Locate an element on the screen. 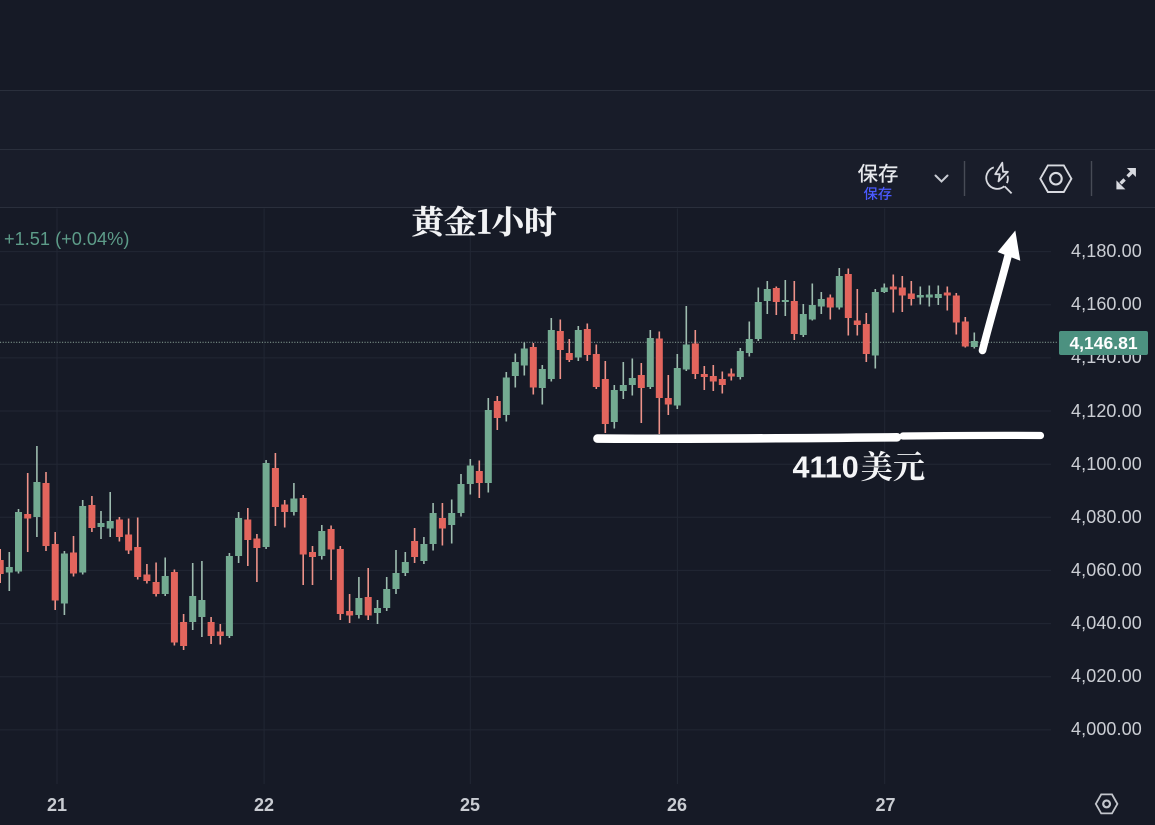  svg-text: 4110 is located at coordinates (826, 467).